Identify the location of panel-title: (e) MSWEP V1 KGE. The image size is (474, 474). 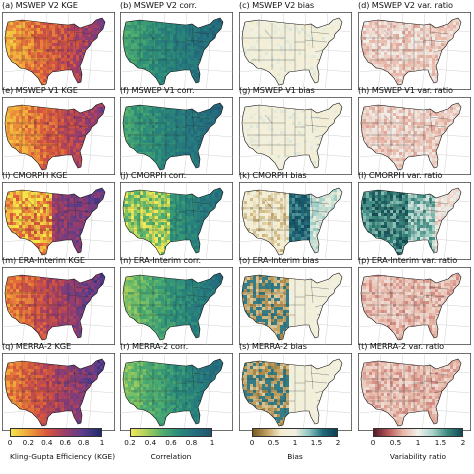
(40, 90).